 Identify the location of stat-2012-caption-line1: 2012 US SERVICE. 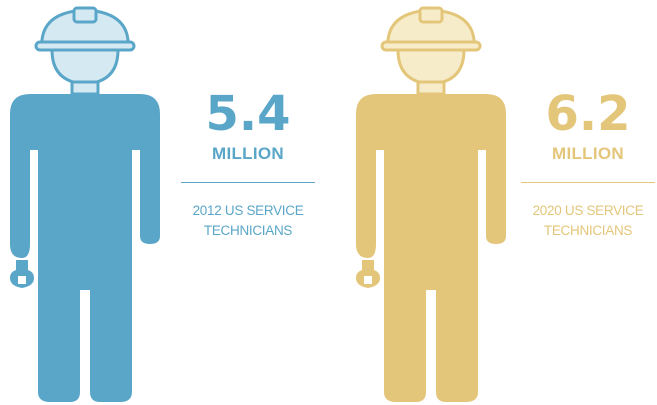
(248, 210).